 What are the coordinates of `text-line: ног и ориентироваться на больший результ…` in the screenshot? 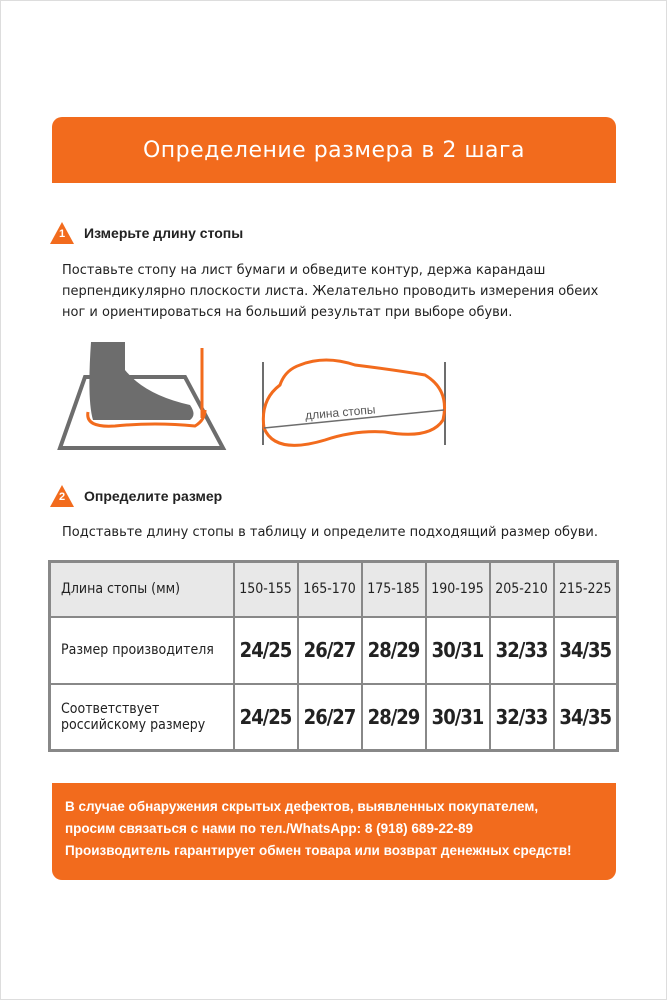 It's located at (287, 312).